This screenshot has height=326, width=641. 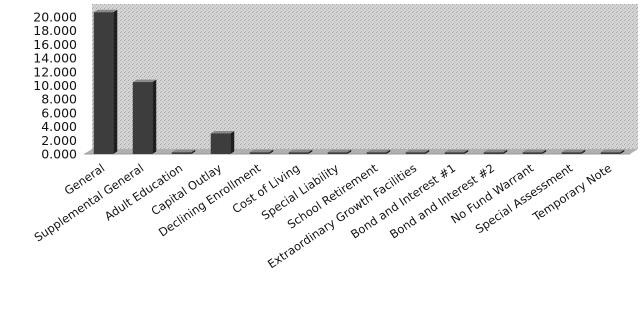 What do you see at coordinates (361, 151) in the screenshot?
I see `plot-floor` at bounding box center [361, 151].